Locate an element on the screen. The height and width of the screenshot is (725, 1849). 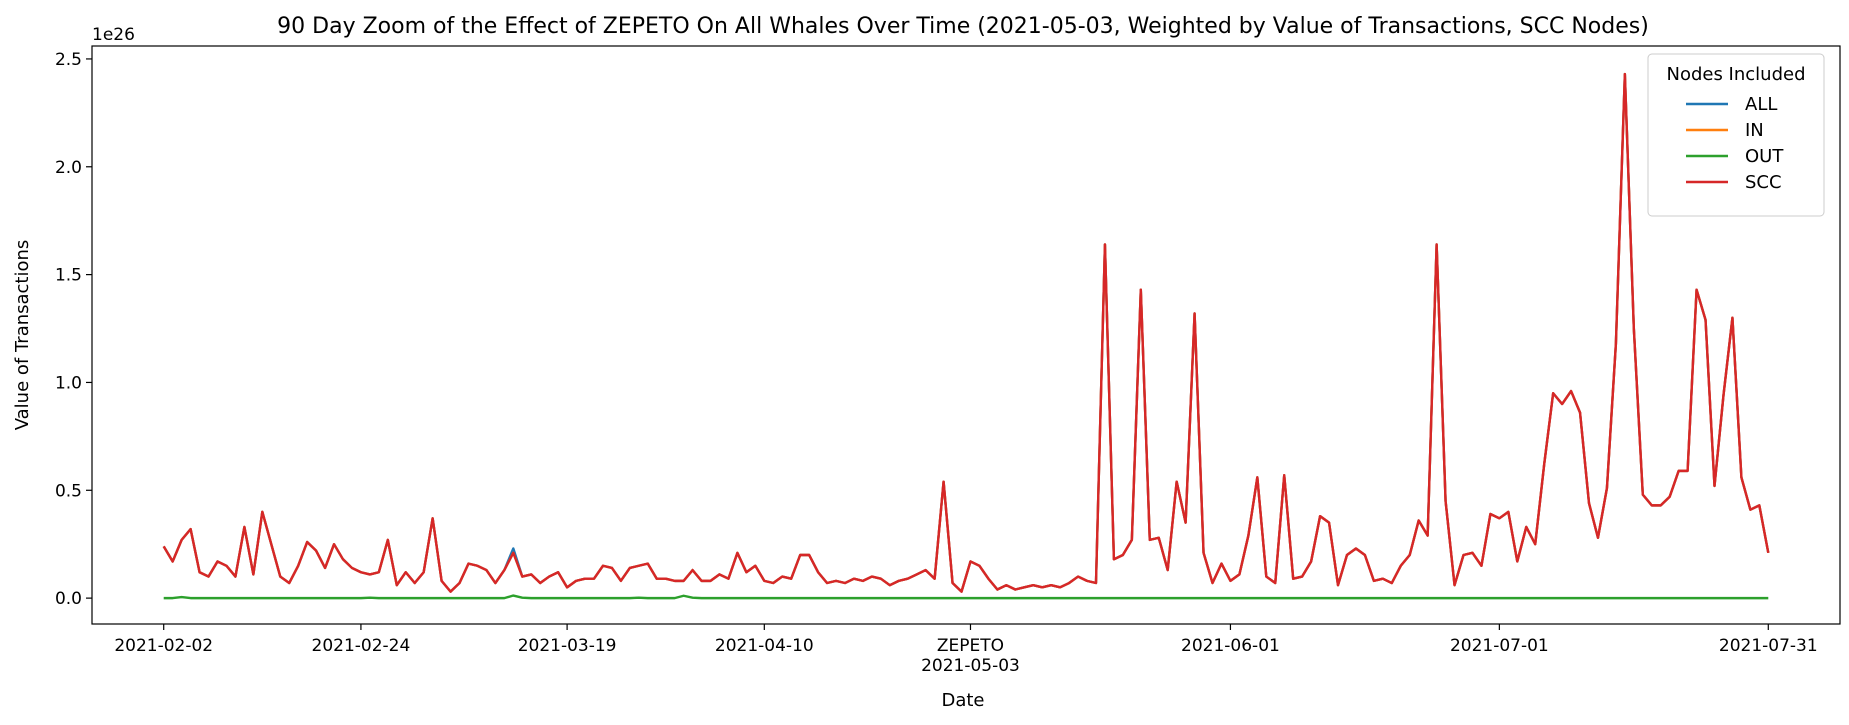
legend-title: Nodes Included is located at coordinates (1735, 74).